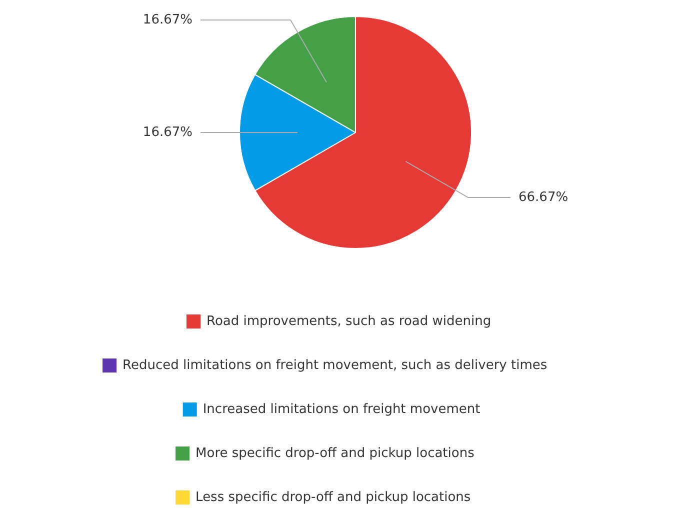 This screenshot has width=684, height=508. I want to click on data-label: 66.67%, so click(543, 197).